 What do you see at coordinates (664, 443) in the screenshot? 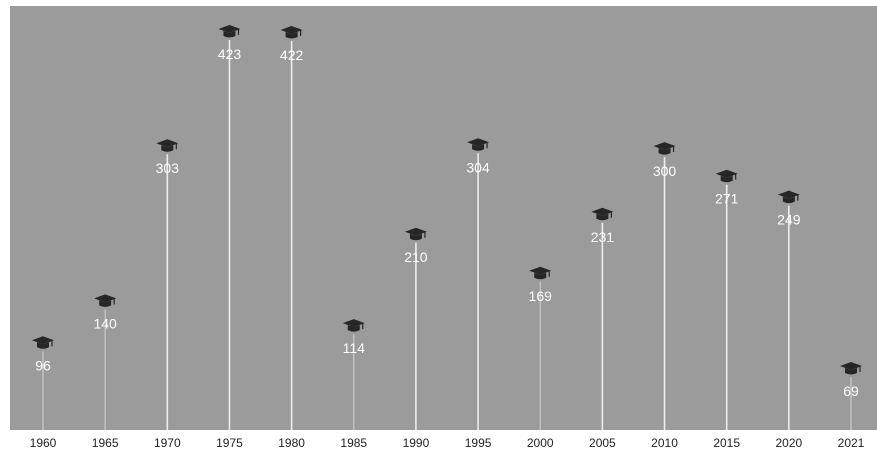
I see `x-tick-label-2010: 2010` at bounding box center [664, 443].